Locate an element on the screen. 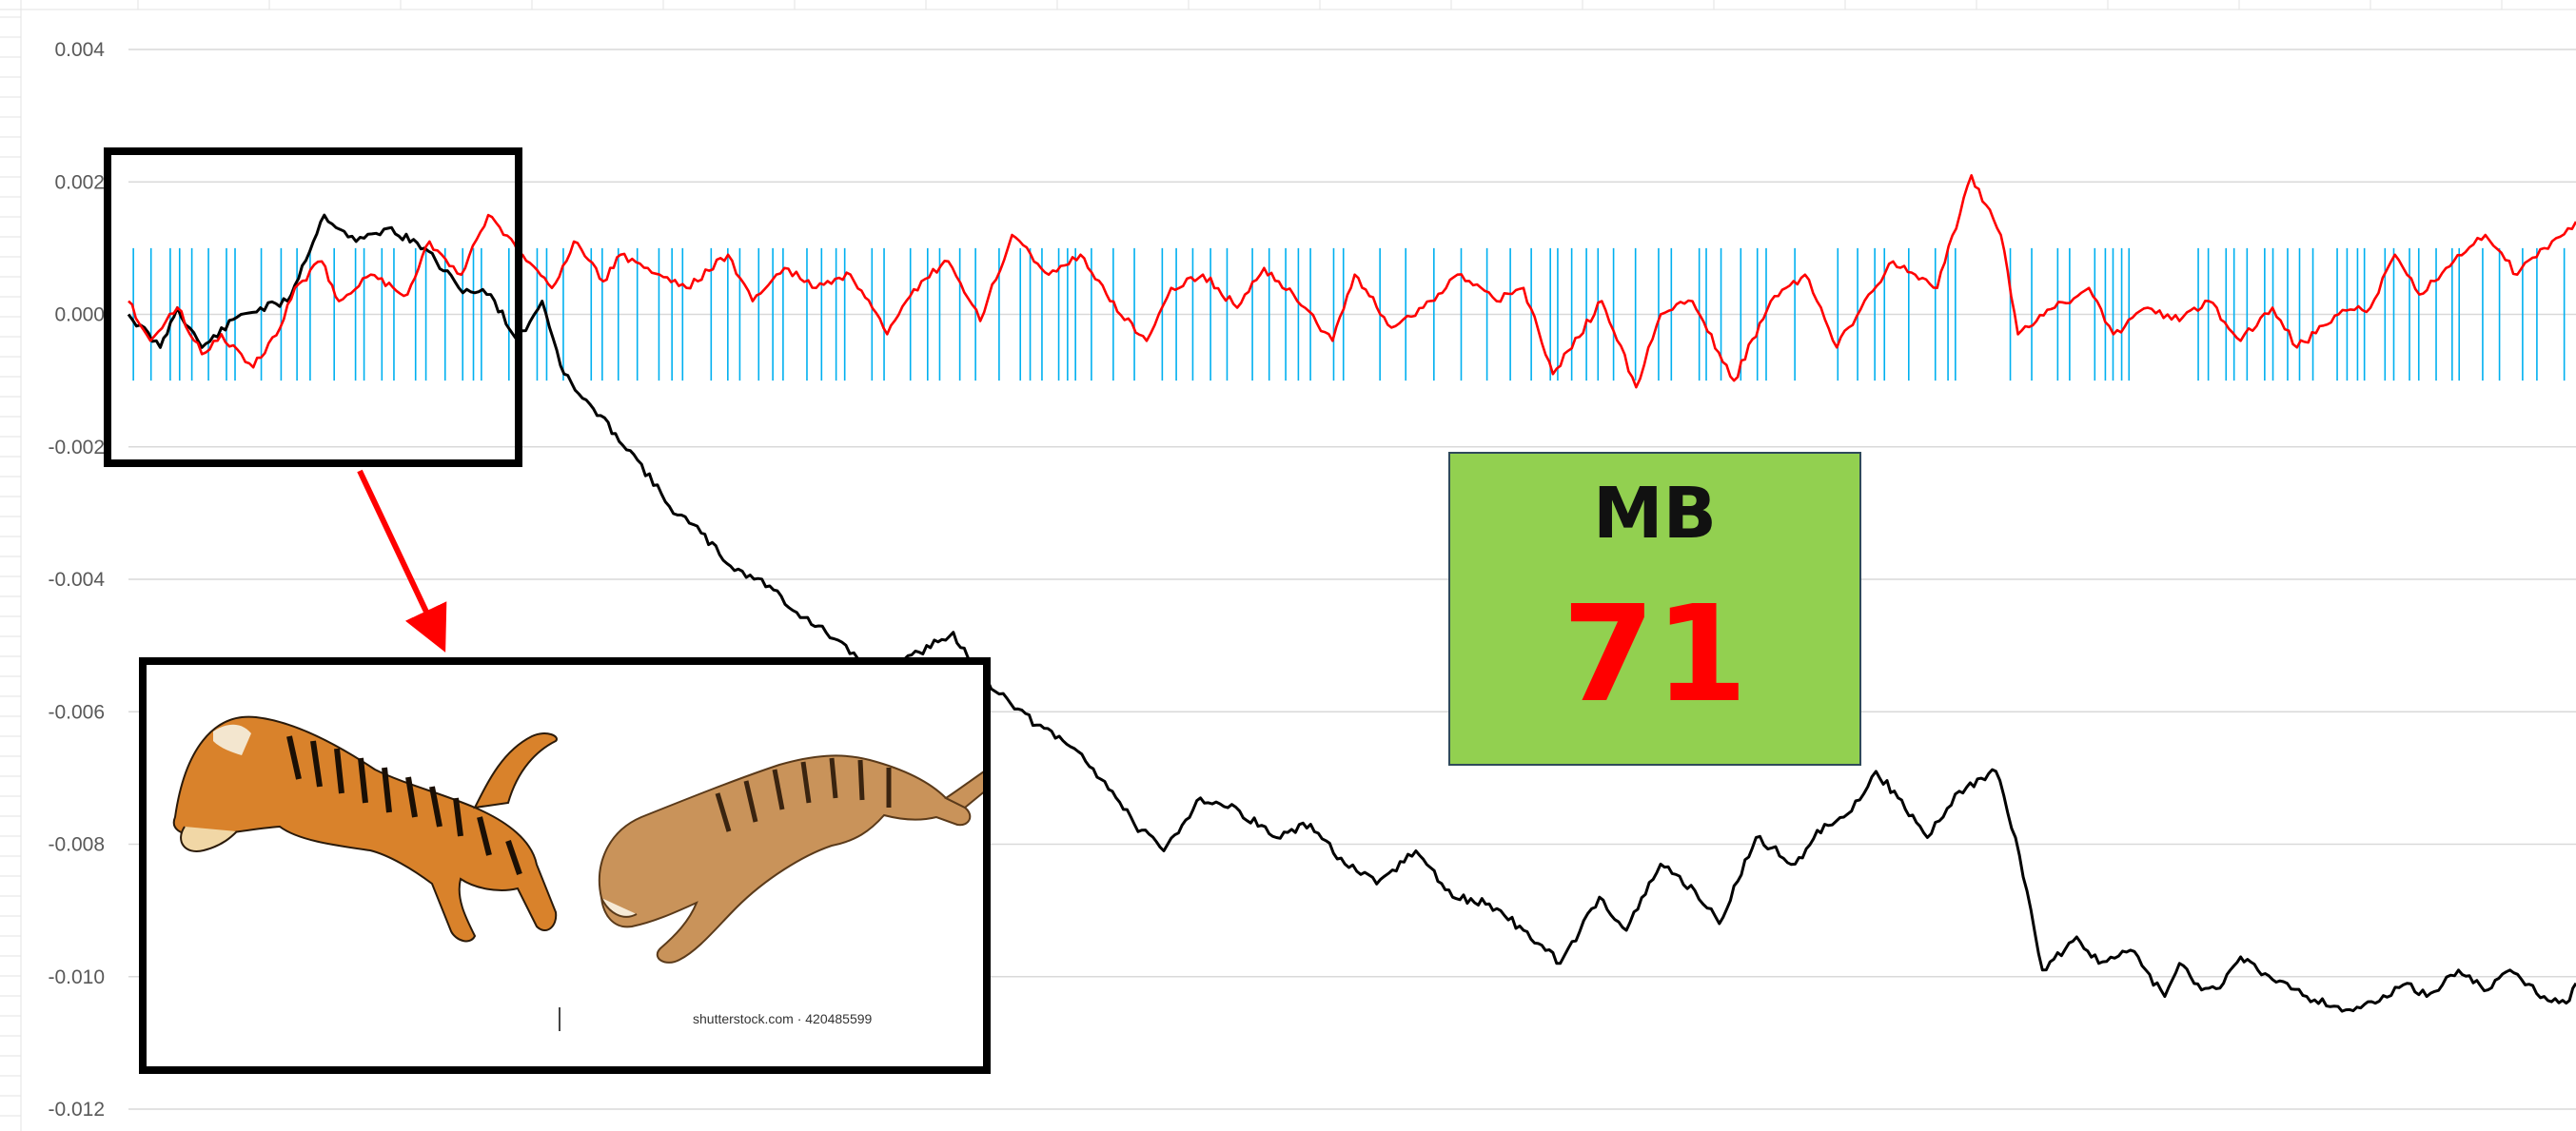 The image size is (2576, 1131). mb-score-box: MB 71 is located at coordinates (1654, 609).